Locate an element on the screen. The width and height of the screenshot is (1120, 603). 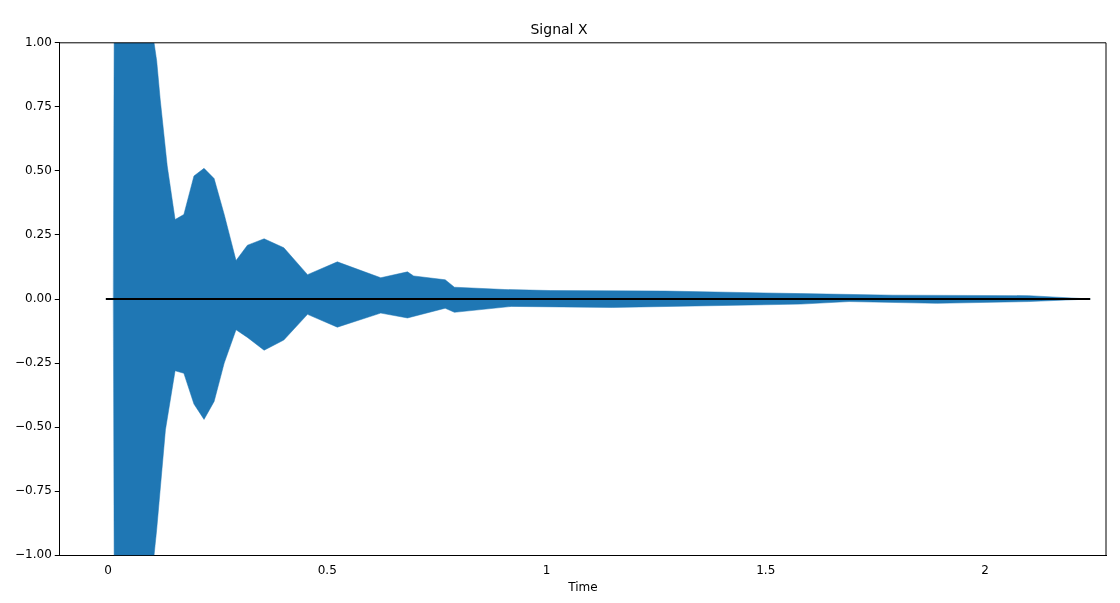
y-tick-label: −0.75 is located at coordinates (33, 490).